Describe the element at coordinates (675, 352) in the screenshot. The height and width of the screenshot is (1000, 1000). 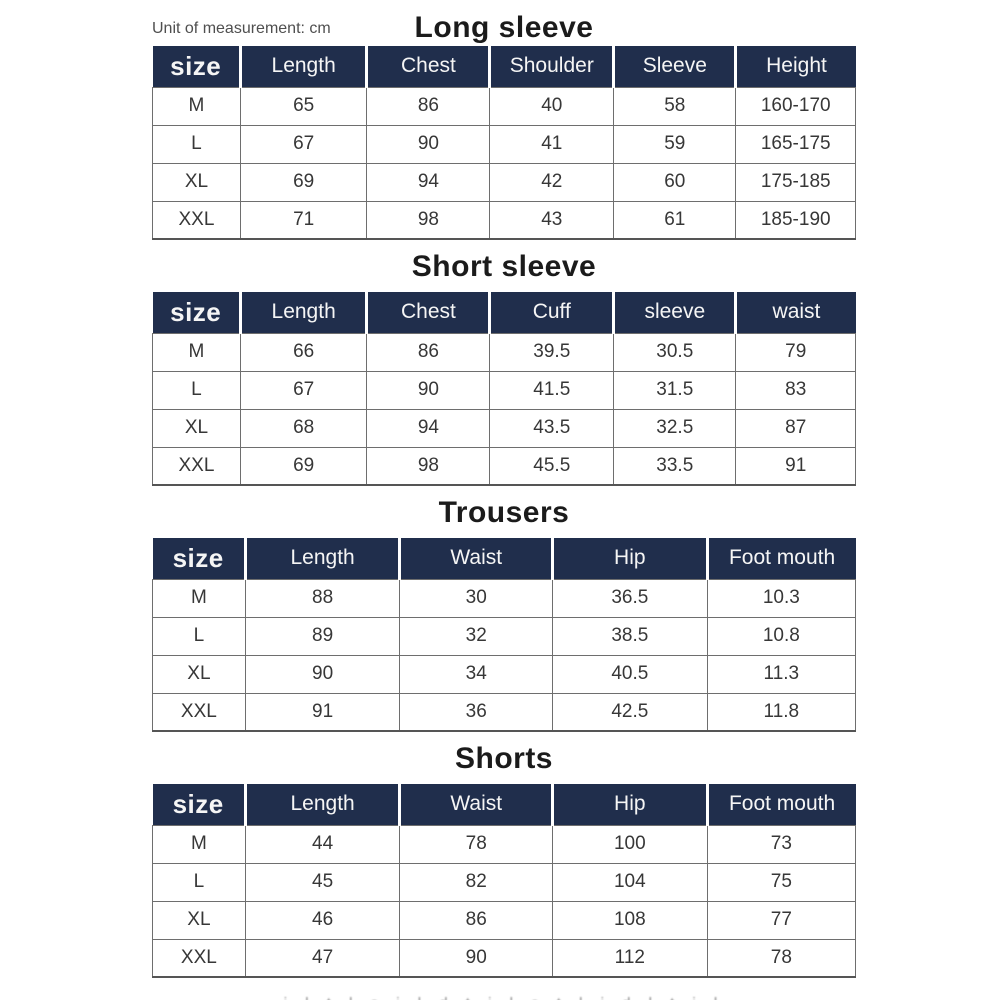
I see `value-cell: 30.5` at that location.